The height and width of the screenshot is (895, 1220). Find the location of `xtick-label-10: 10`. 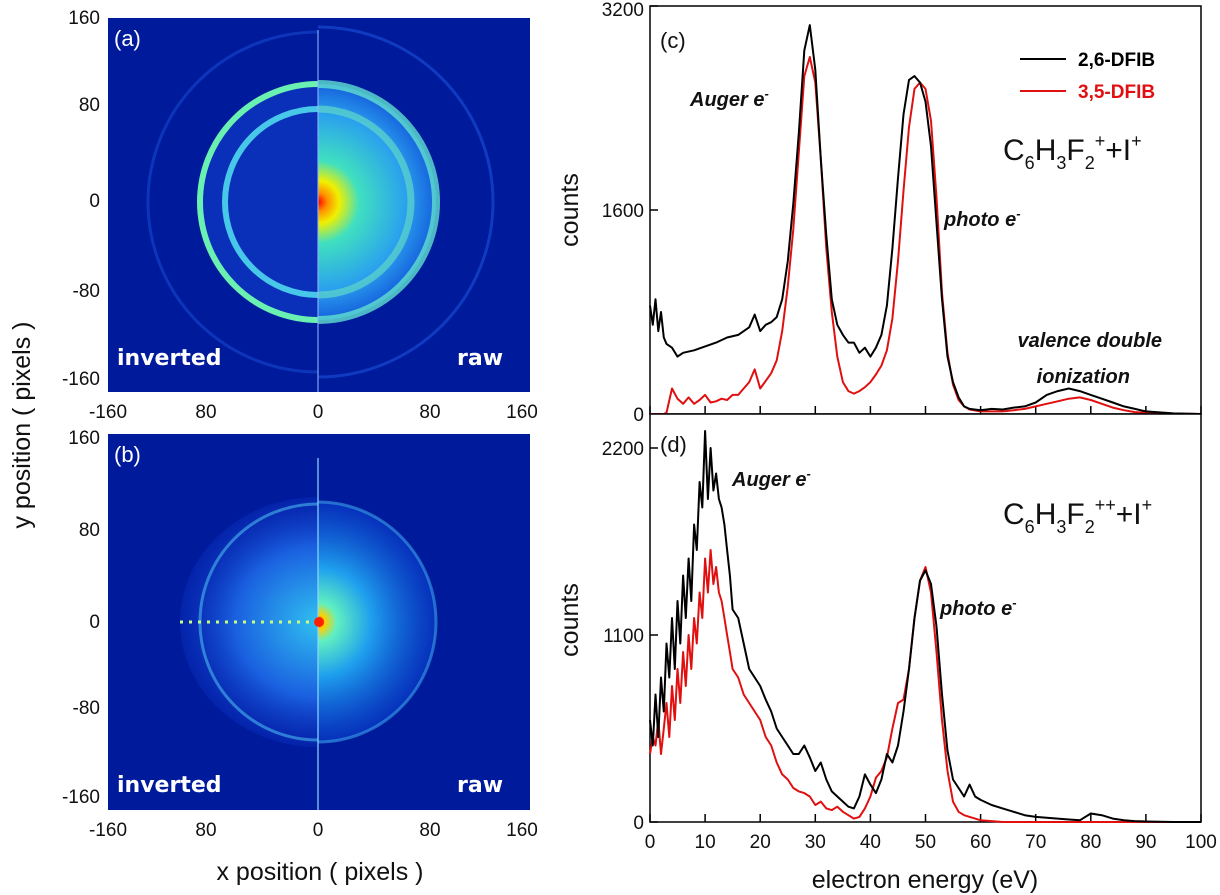

xtick-label-10: 10 is located at coordinates (705, 842).